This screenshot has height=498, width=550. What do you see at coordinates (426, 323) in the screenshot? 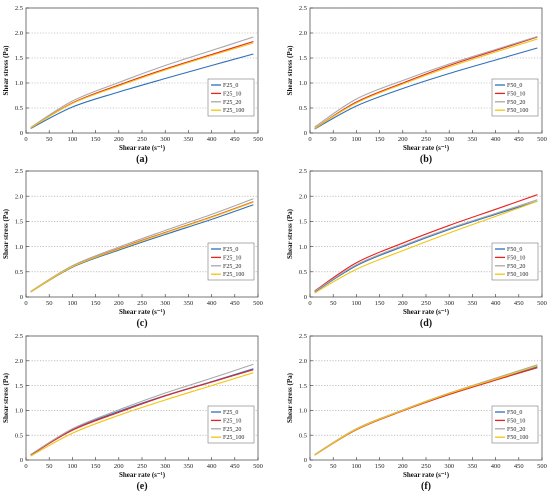
I see `panel-label: (d)` at bounding box center [426, 323].